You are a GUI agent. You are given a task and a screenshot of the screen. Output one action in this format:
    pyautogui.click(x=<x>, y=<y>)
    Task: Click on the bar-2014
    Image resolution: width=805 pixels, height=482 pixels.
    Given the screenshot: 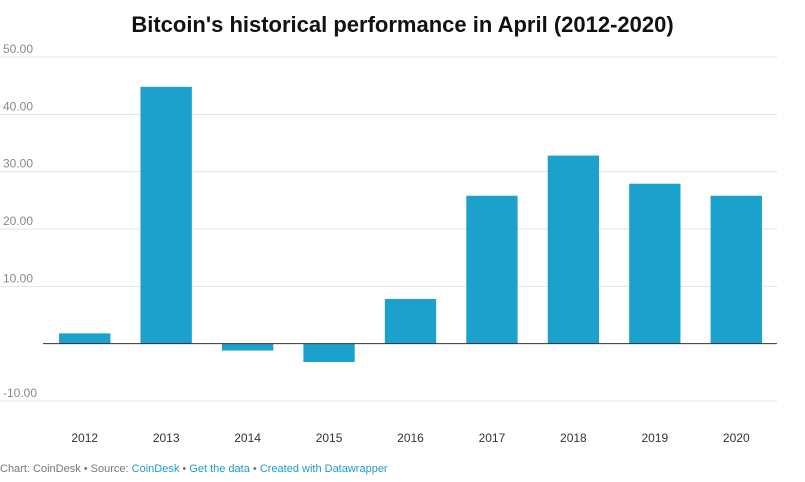 What is the action you would take?
    pyautogui.click(x=247, y=347)
    